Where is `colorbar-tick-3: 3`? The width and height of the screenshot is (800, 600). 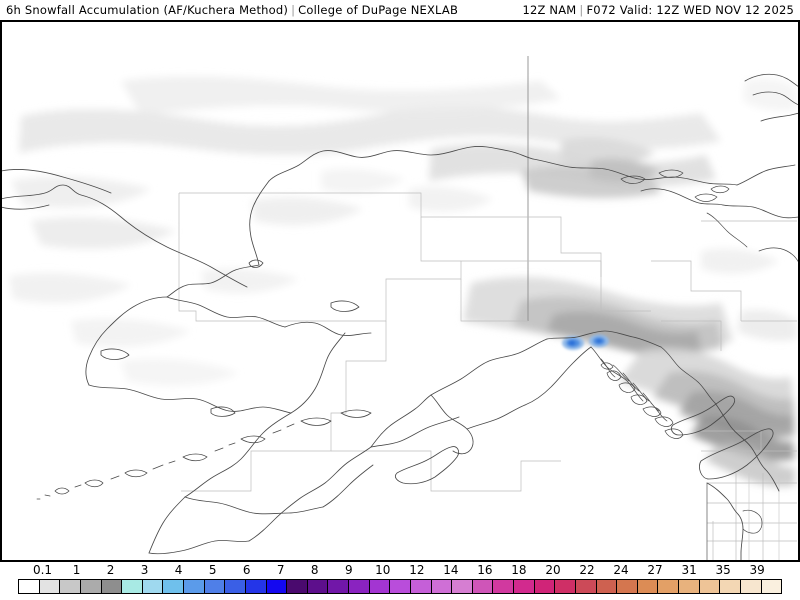
colorbar-tick-3: 3 is located at coordinates (144, 570).